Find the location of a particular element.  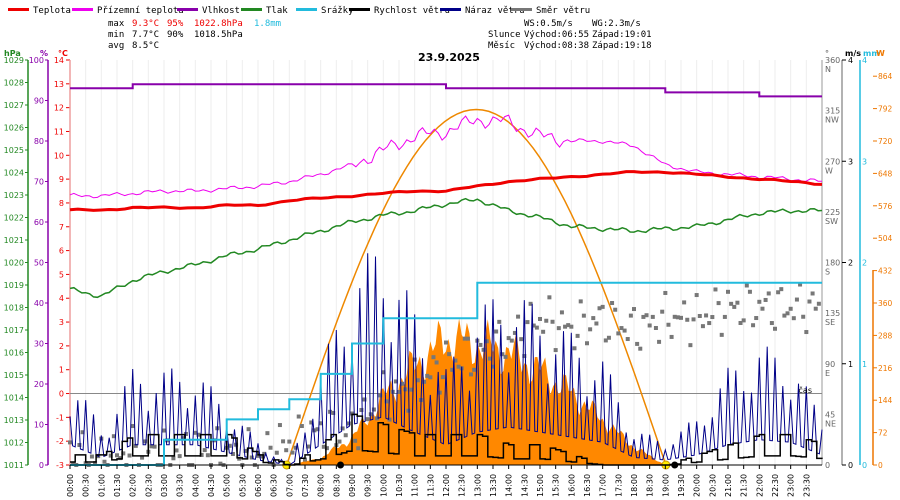

pressure-tick-label: 1011 is located at coordinates (14, 465).